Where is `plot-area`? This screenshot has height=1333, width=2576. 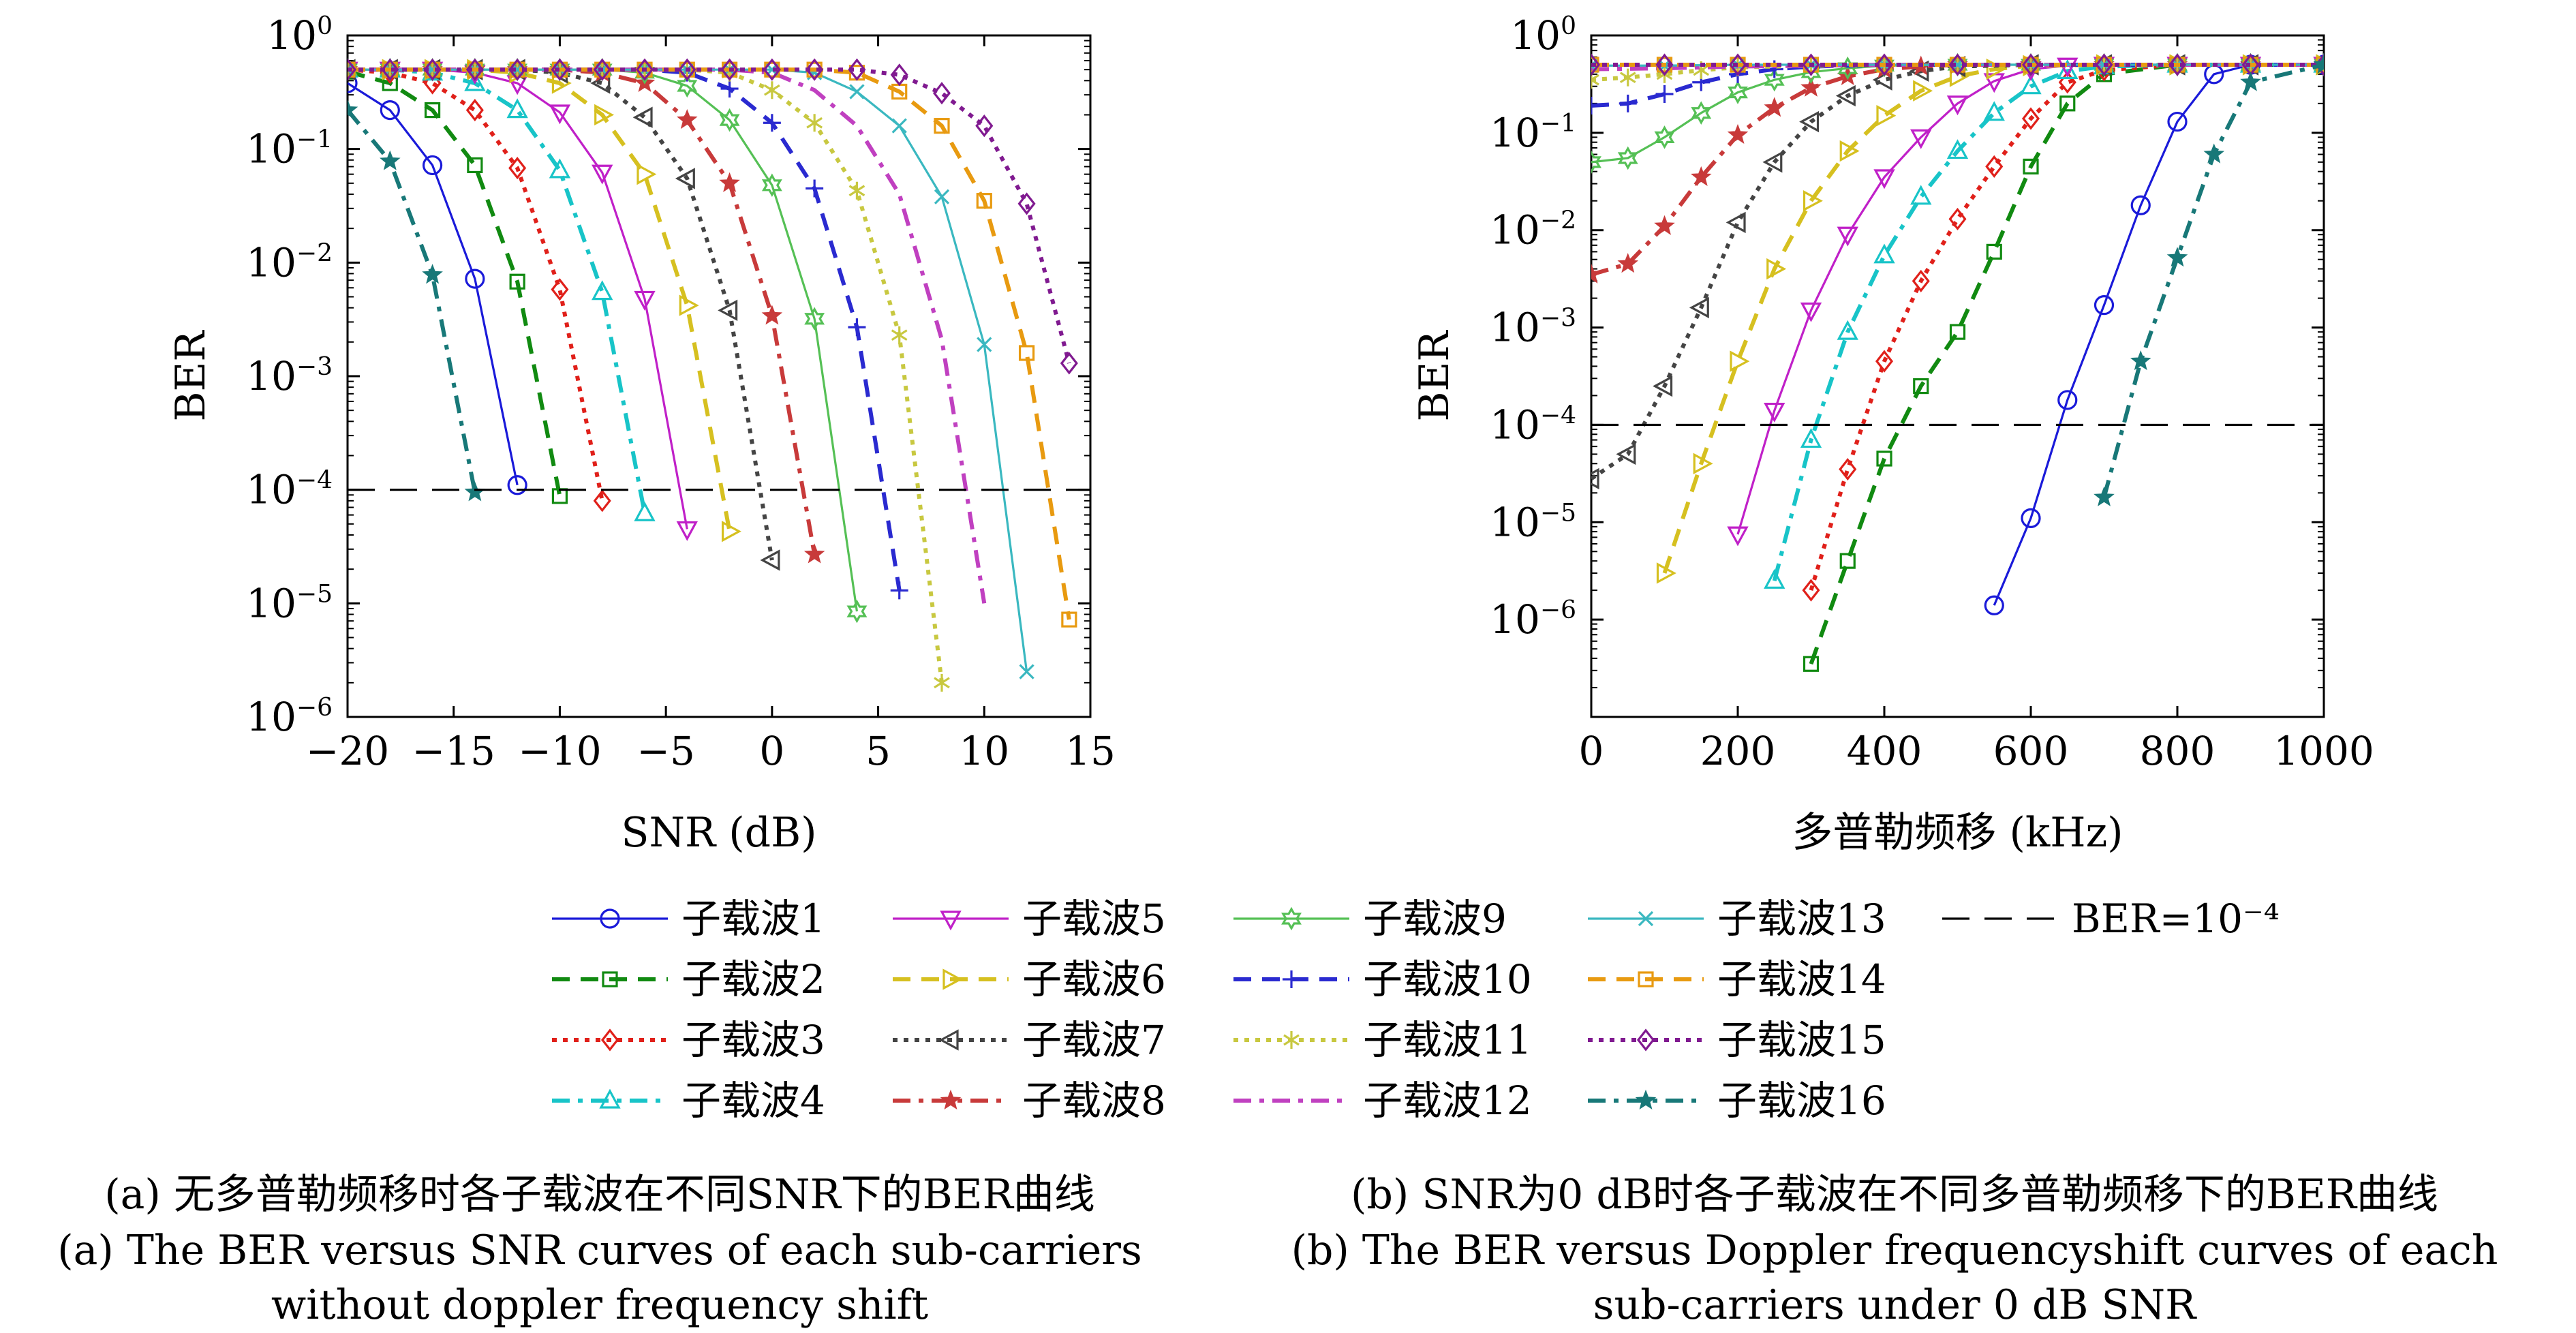
plot-area is located at coordinates (1957, 362).